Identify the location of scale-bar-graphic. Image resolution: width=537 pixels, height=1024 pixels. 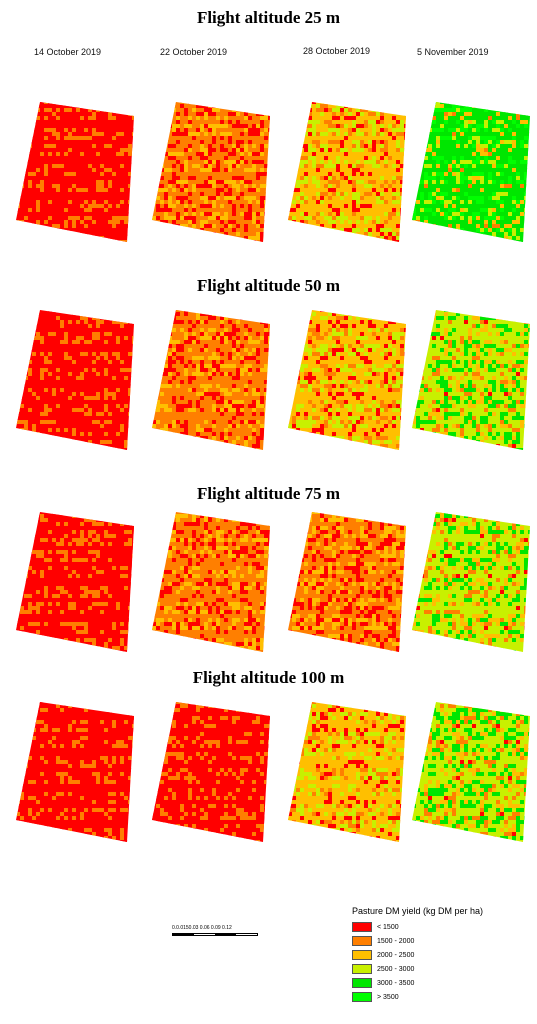
(215, 934).